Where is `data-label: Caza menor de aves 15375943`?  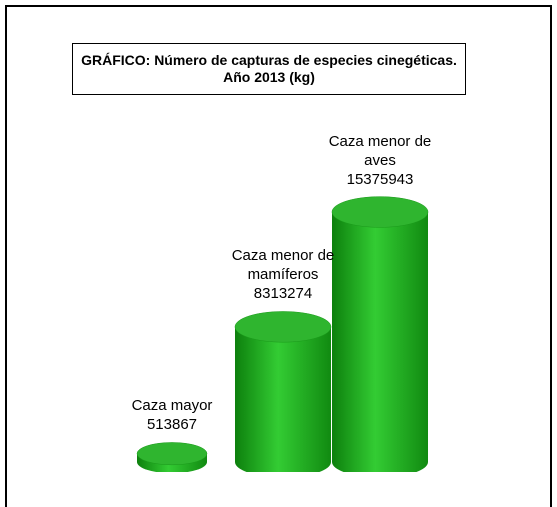 data-label: Caza menor de aves 15375943 is located at coordinates (380, 160).